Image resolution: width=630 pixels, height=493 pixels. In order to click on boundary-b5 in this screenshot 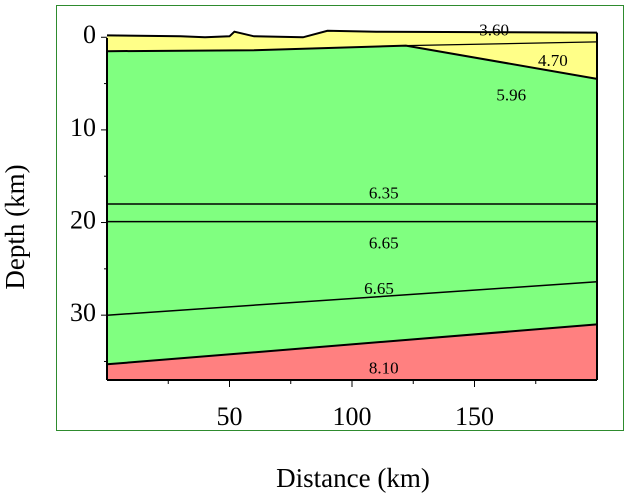, I will do `click(352, 298)`.